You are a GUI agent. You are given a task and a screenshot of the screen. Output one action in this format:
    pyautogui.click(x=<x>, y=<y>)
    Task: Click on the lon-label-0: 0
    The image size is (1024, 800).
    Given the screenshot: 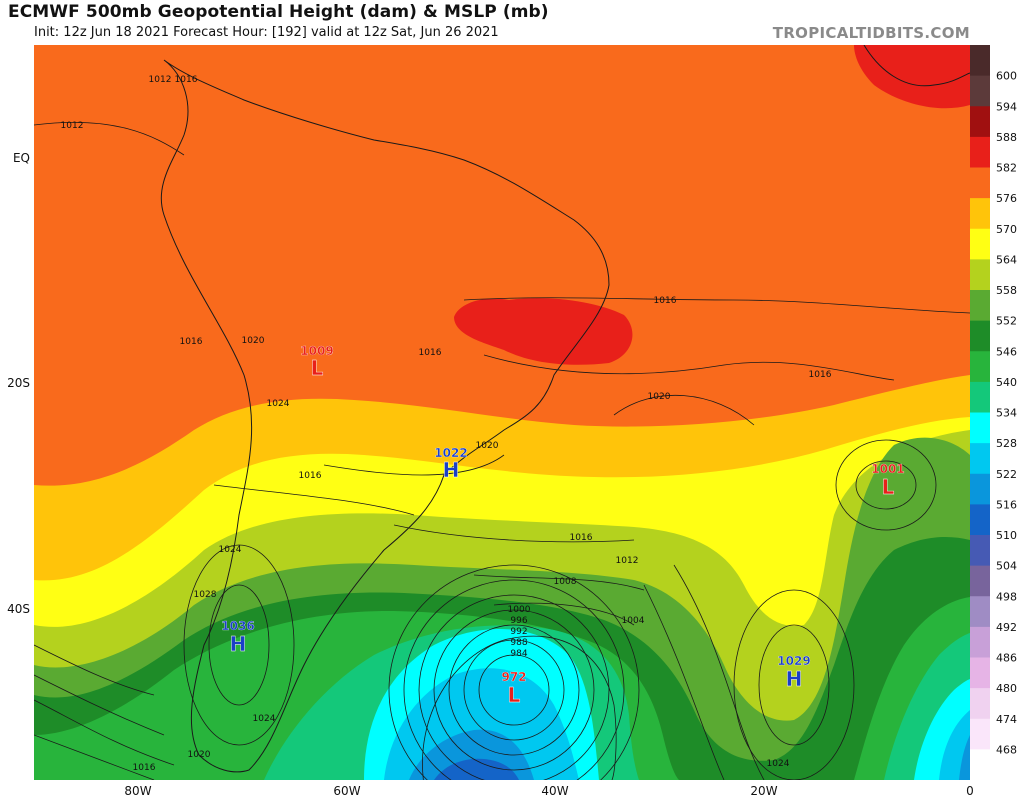 What is the action you would take?
    pyautogui.click(x=970, y=791)
    